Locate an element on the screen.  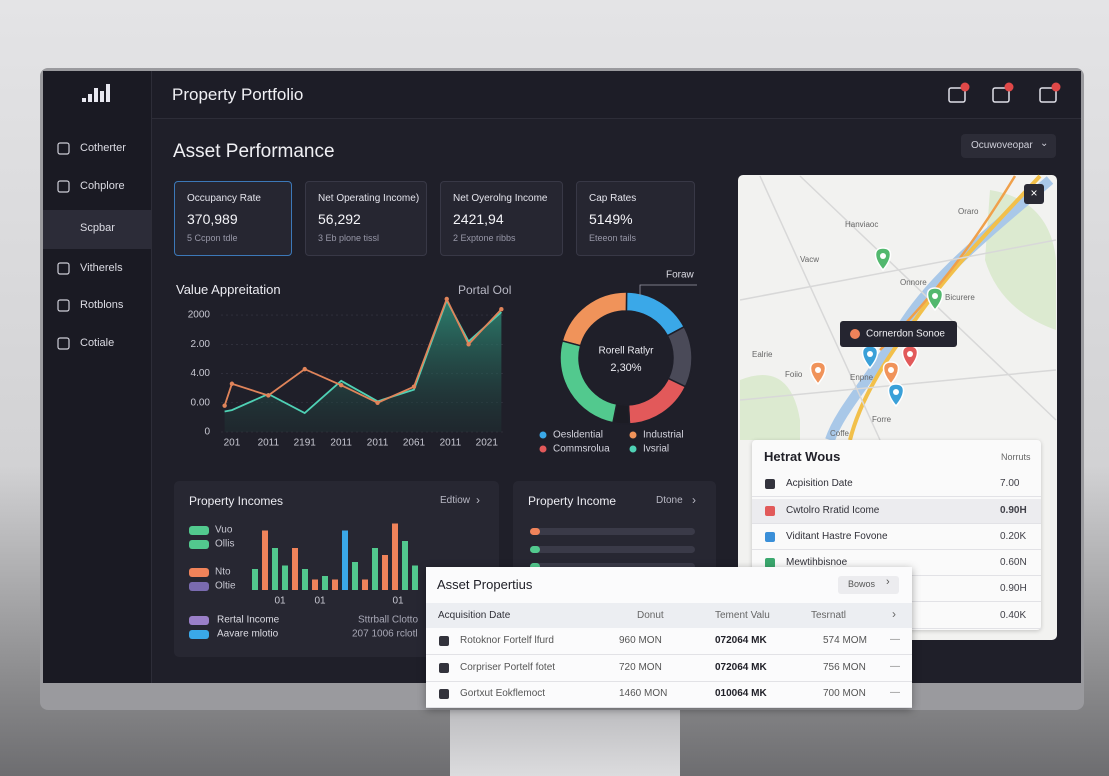
legend-label: Oesldential is located at coordinates (578, 435).